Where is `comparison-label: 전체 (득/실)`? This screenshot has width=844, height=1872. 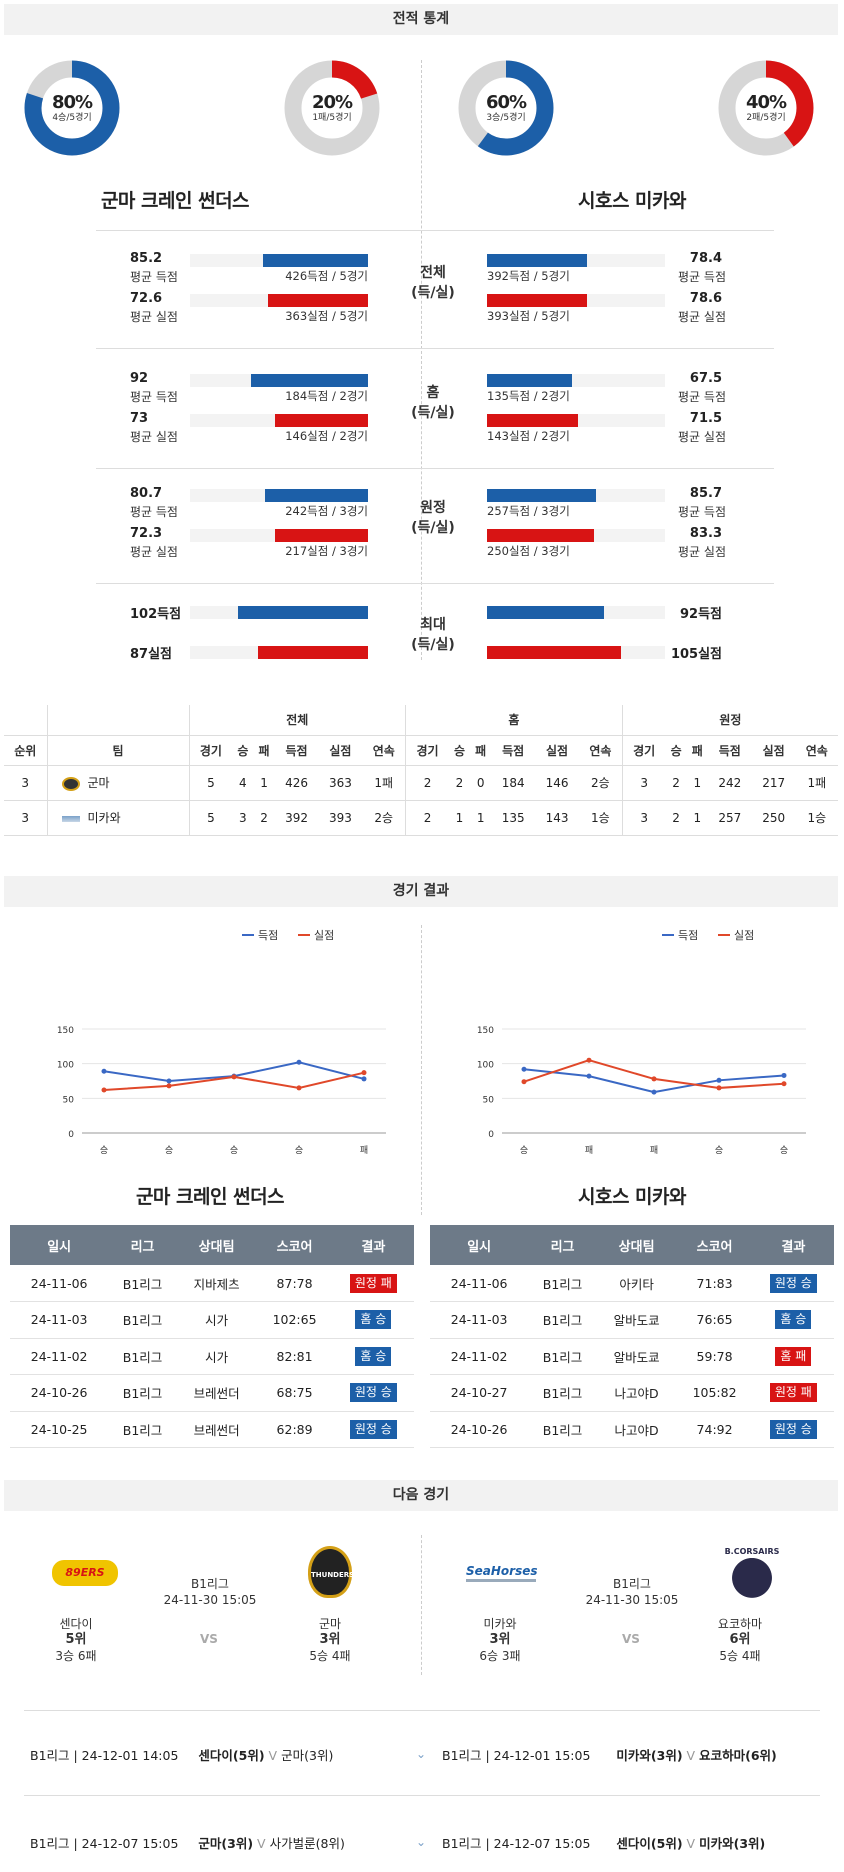 comparison-label: 전체 (득/실) is located at coordinates (433, 283).